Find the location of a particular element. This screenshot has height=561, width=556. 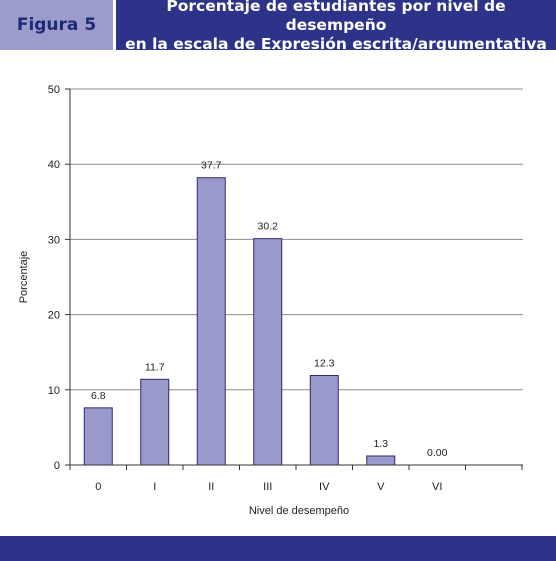

x-tick-label: IV is located at coordinates (324, 487).